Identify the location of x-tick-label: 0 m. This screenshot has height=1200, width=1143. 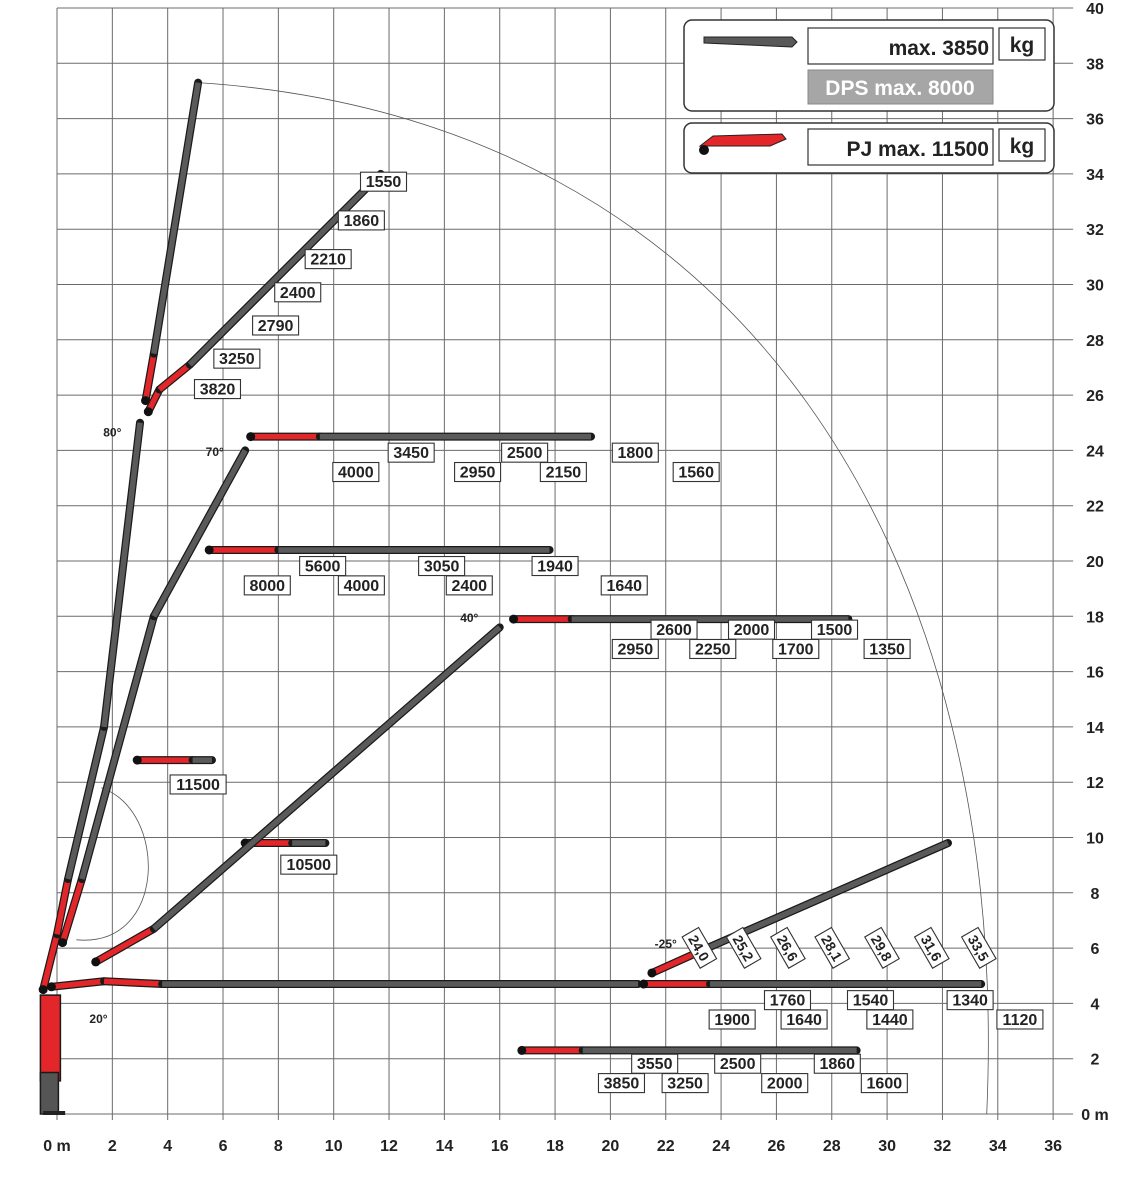
(57, 1146).